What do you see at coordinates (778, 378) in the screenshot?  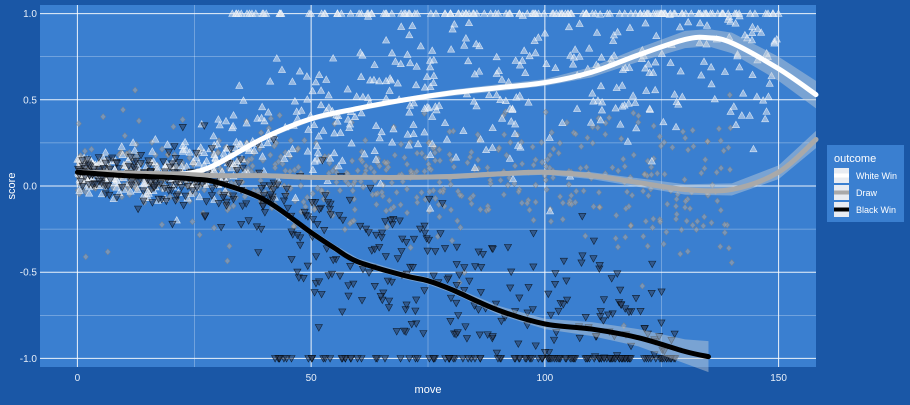 I see `x-tick-label: 150` at bounding box center [778, 378].